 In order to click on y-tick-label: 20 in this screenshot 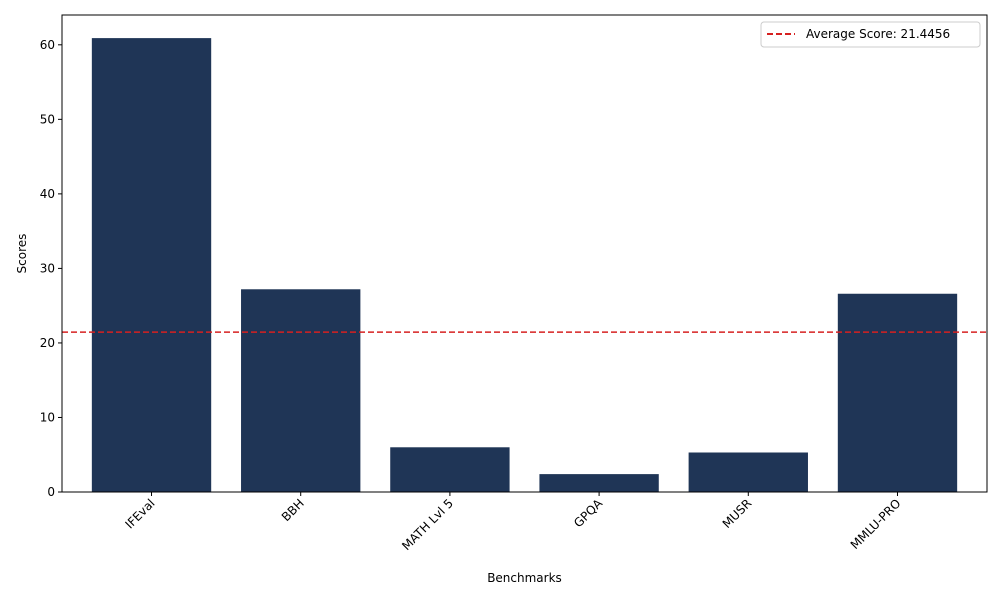, I will do `click(47, 343)`.